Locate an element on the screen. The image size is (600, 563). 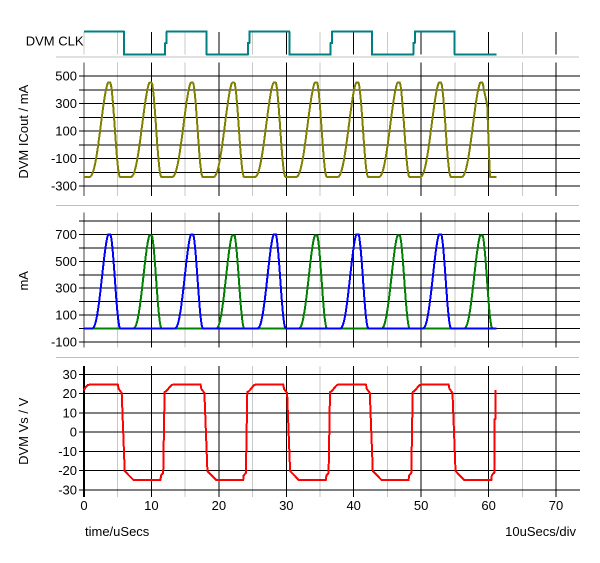
svg-text: -300 is located at coordinates (64, 186).